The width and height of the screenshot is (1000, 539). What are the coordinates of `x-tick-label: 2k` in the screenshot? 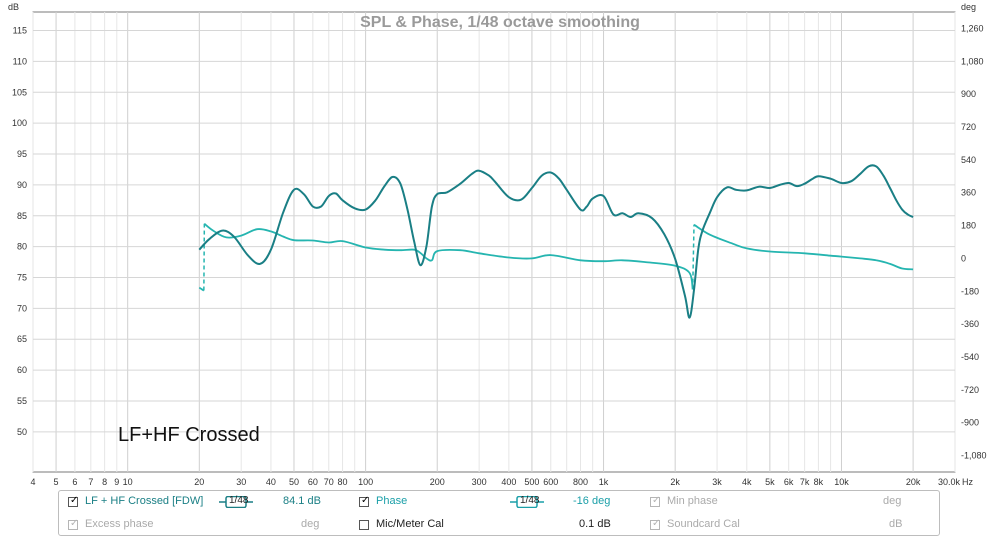 It's located at (675, 482).